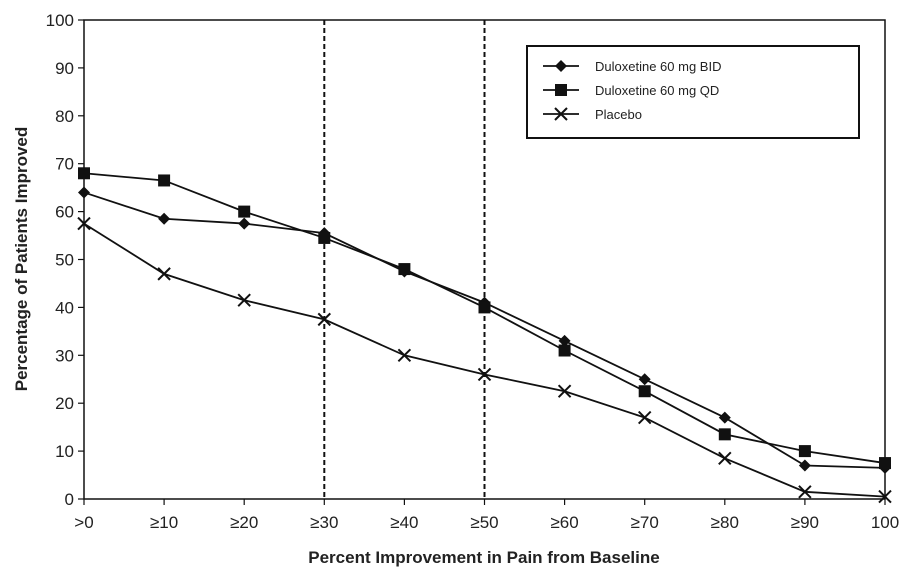 This screenshot has height=574, width=901. What do you see at coordinates (657, 90) in the screenshot?
I see `legend-label: Duloxetine 60 mg QD` at bounding box center [657, 90].